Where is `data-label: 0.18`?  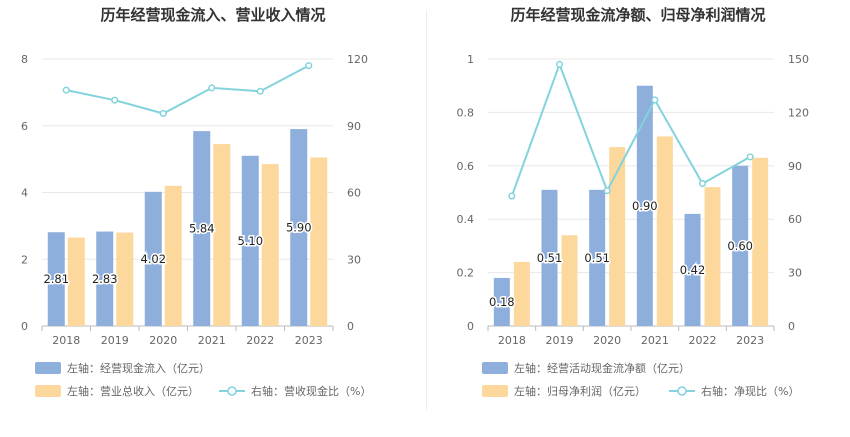 data-label: 0.18 is located at coordinates (502, 302).